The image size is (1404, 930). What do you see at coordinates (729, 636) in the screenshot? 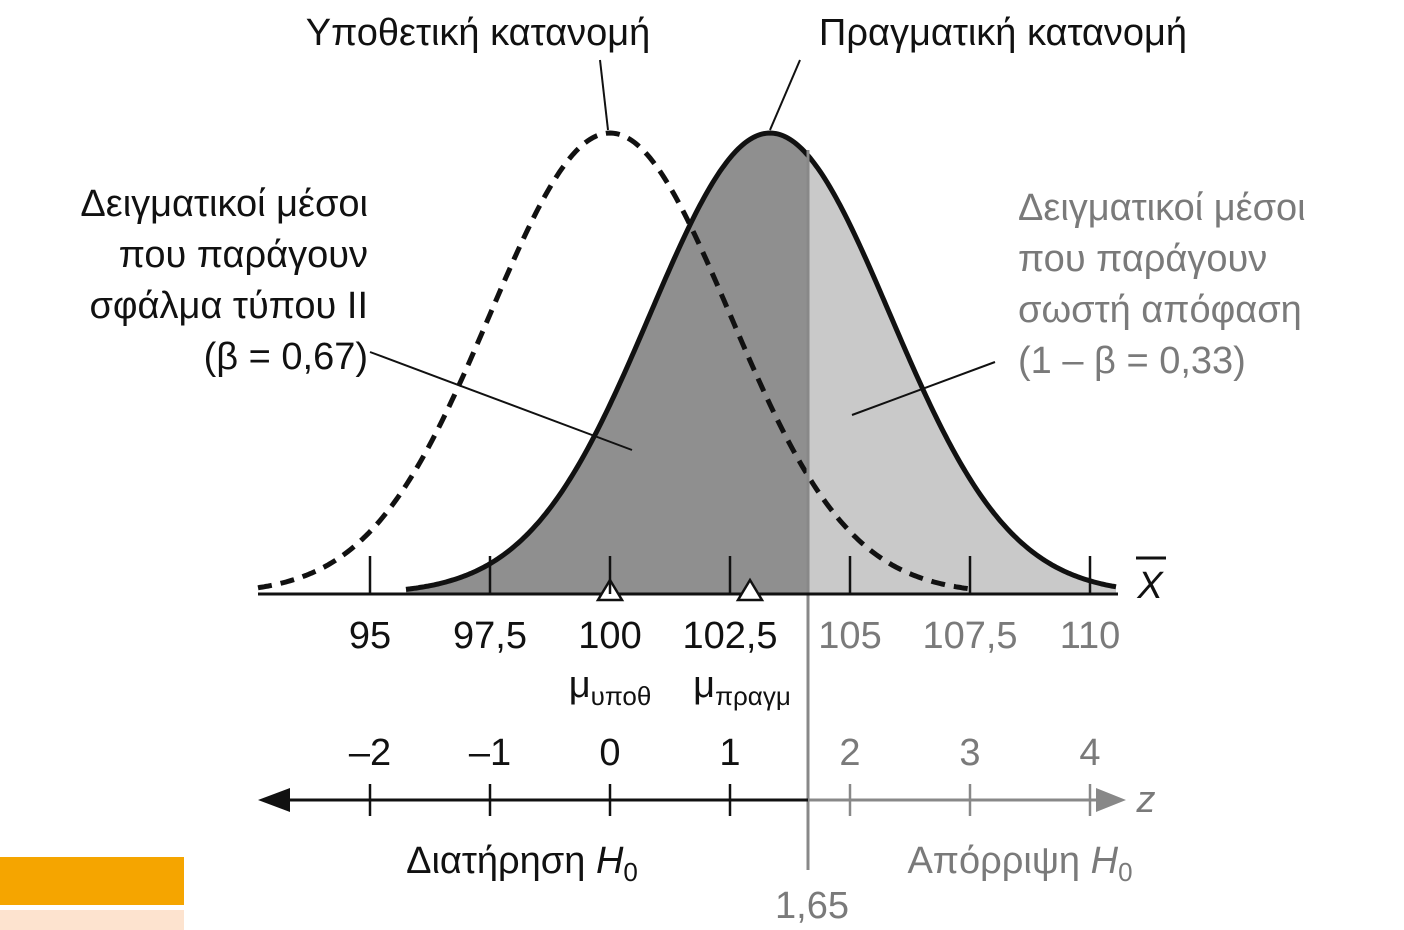
I see `x-tick-label: 102,5` at bounding box center [729, 636].